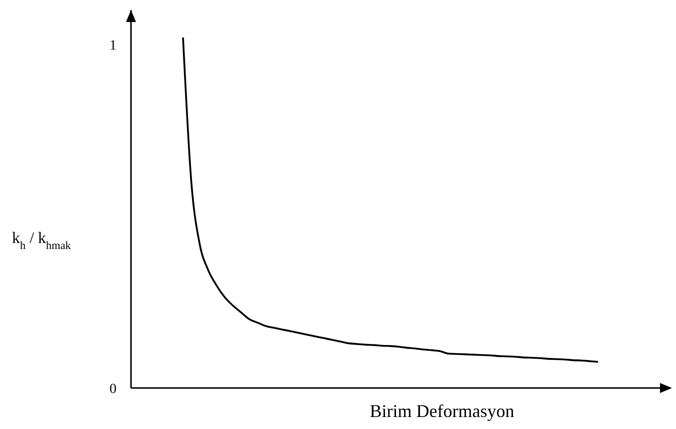  What do you see at coordinates (42, 241) in the screenshot?
I see `y-axis-title: k$_{h}$ / k$_{hmak}$` at bounding box center [42, 241].